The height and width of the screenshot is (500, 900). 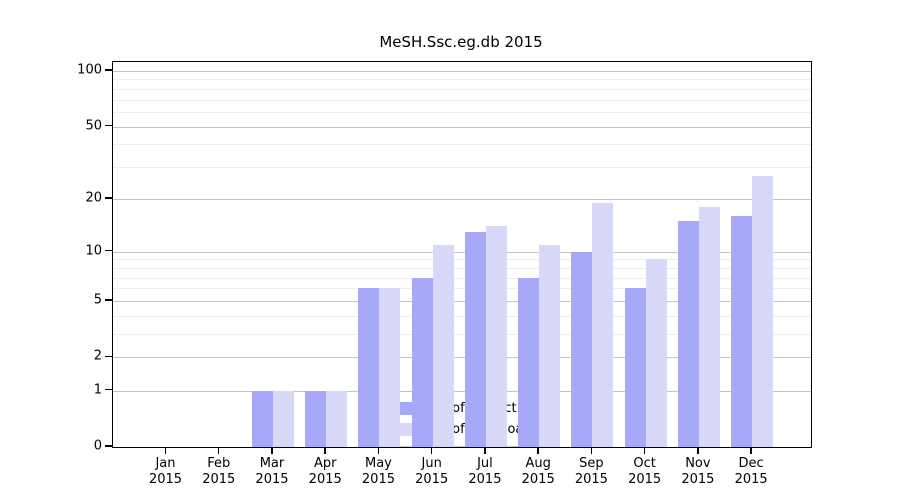 I want to click on x-tick-label-sep: Sep 2015, so click(x=591, y=472).